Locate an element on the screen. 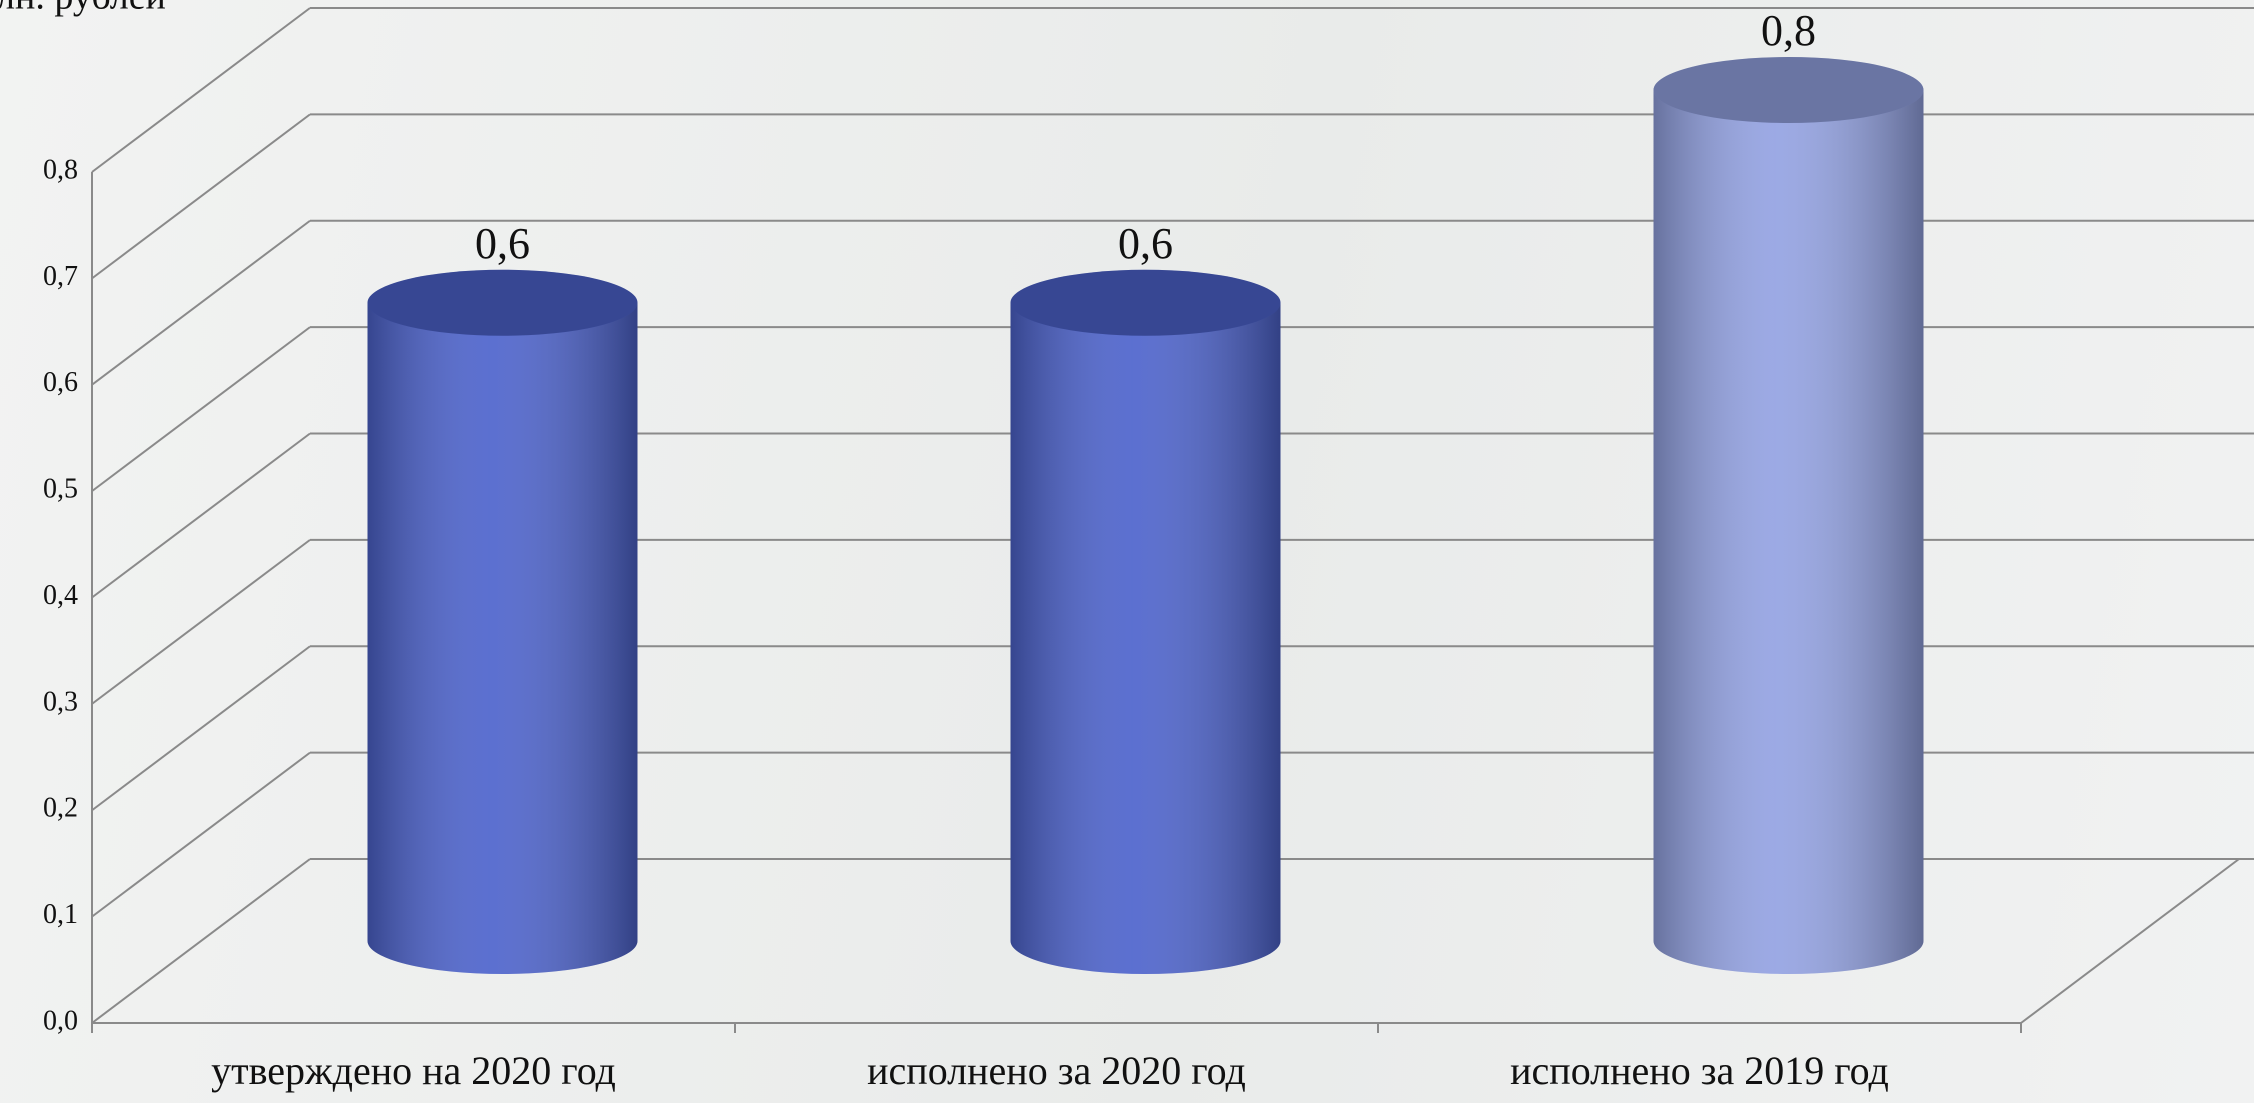 The height and width of the screenshot is (1103, 2254). floor-edge is located at coordinates (2130, 941).